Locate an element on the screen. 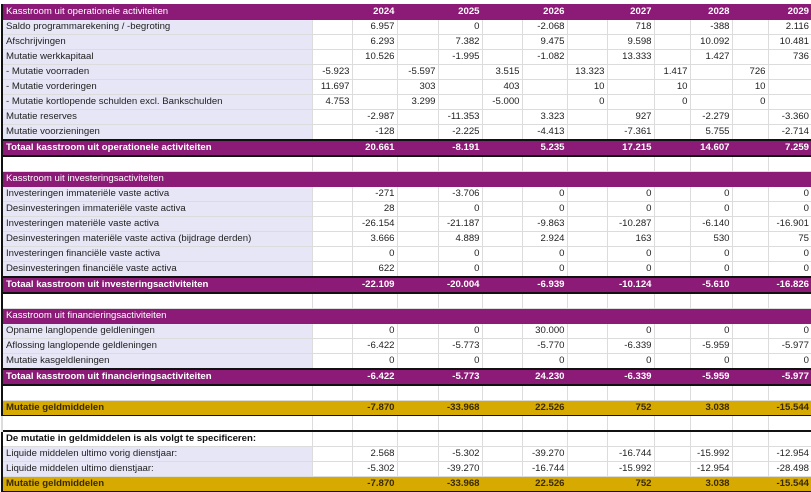 Image resolution: width=811 pixels, height=492 pixels. sub-value-cell: 3.299 is located at coordinates (417, 102).